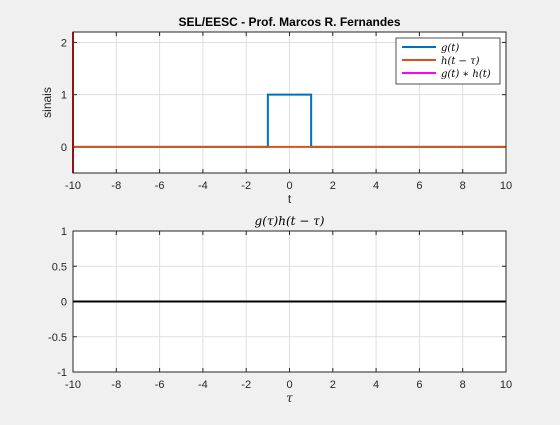 This screenshot has height=425, width=560. What do you see at coordinates (62, 373) in the screenshot?
I see `y-tick-label: -1` at bounding box center [62, 373].